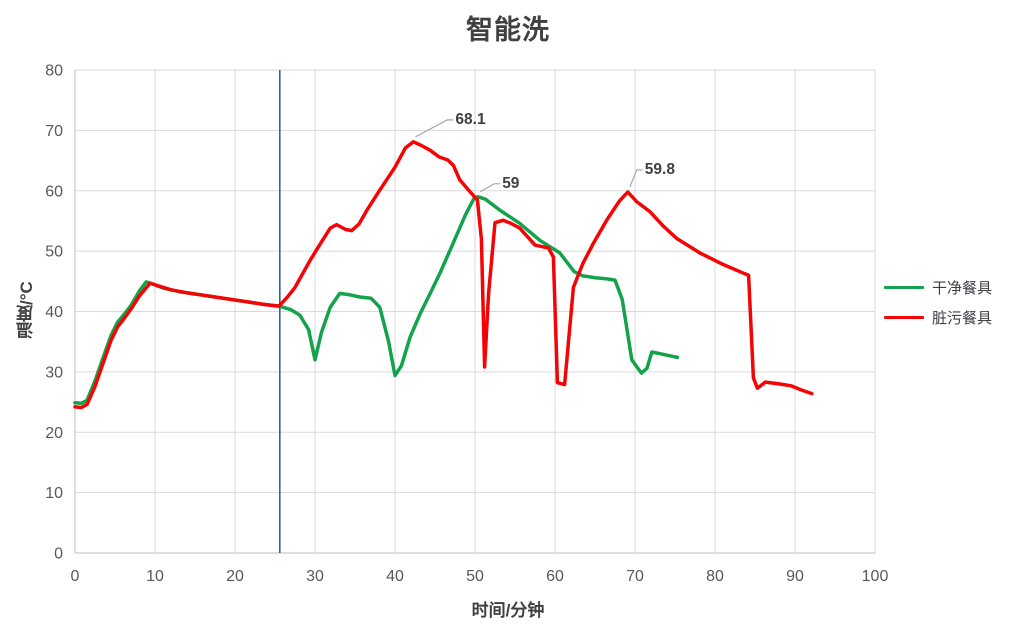 Image resolution: width=1016 pixels, height=631 pixels. I want to click on y-tick-label: 70, so click(54, 131).